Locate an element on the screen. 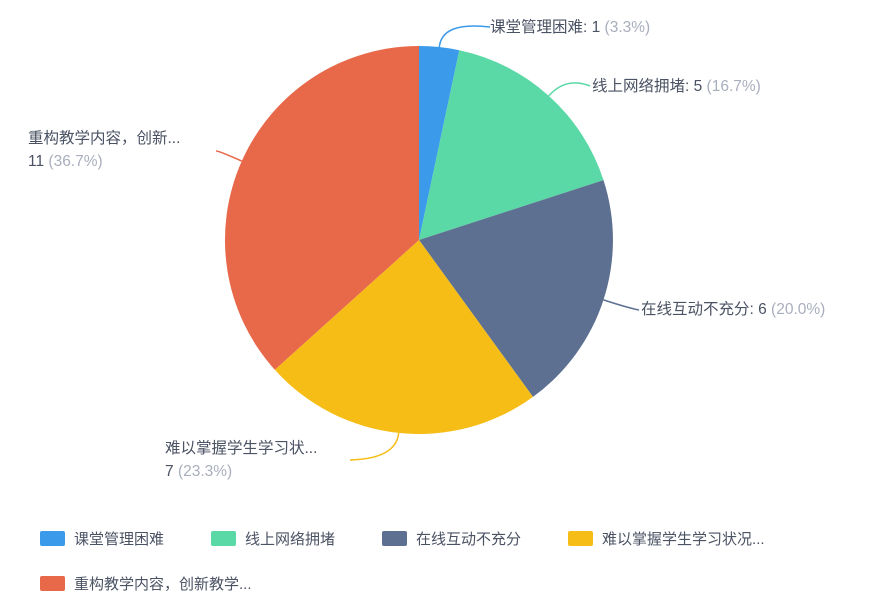 The image size is (872, 609). slice-label-3: 难以掌握学生学习状... 7 (23.3%) is located at coordinates (241, 460).